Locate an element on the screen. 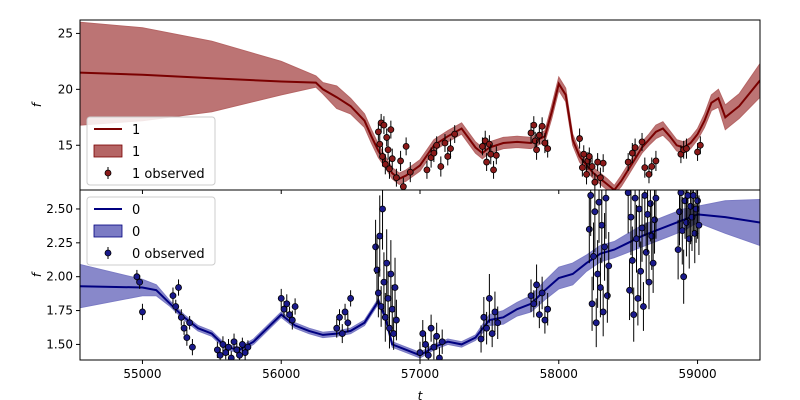  y-tick-label: 2.00 is located at coordinates (59, 277).